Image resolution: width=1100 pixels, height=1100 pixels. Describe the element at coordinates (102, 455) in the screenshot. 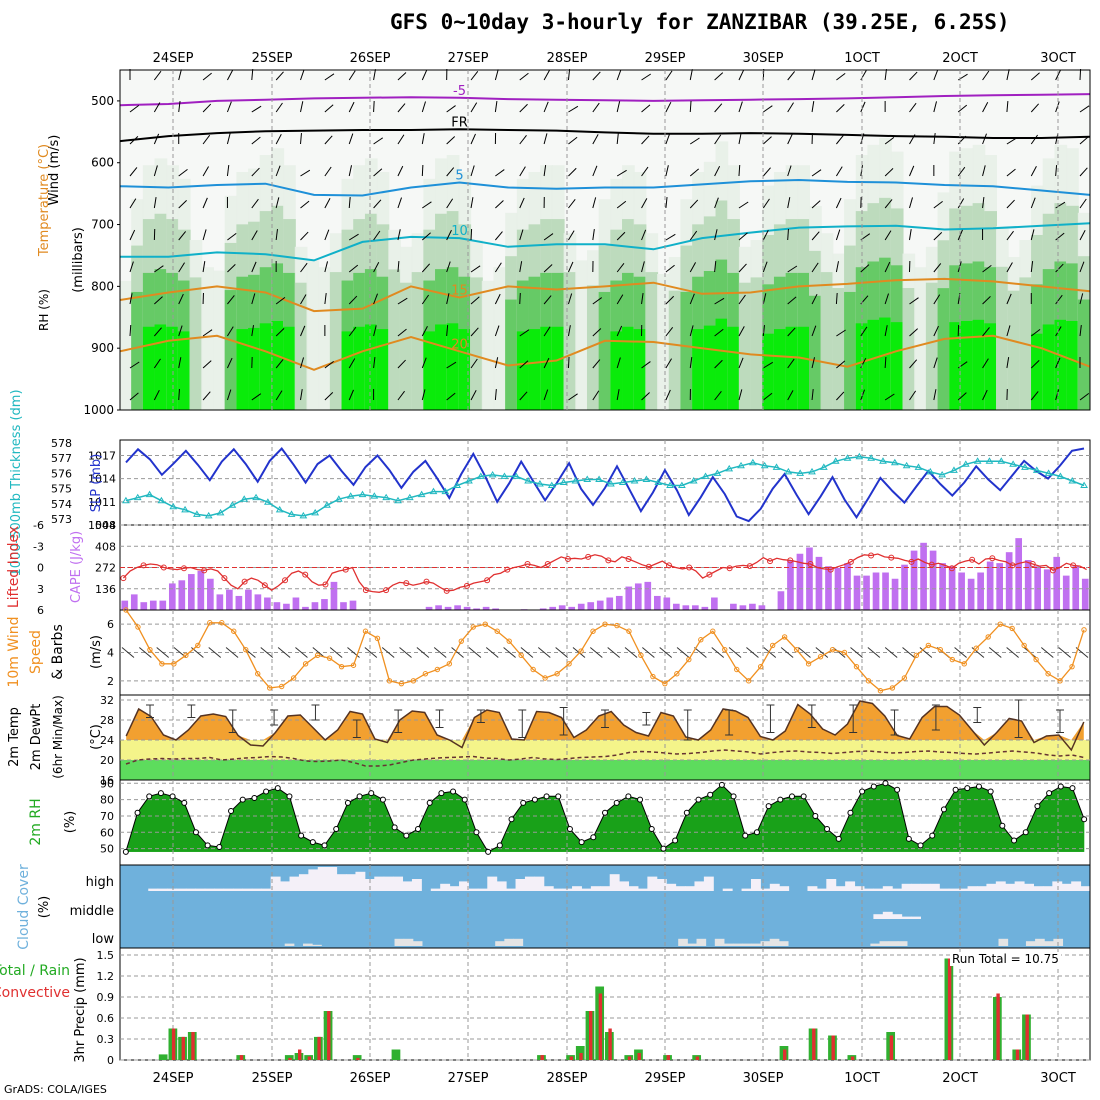

I see `slp-tick-label: 1017` at that location.